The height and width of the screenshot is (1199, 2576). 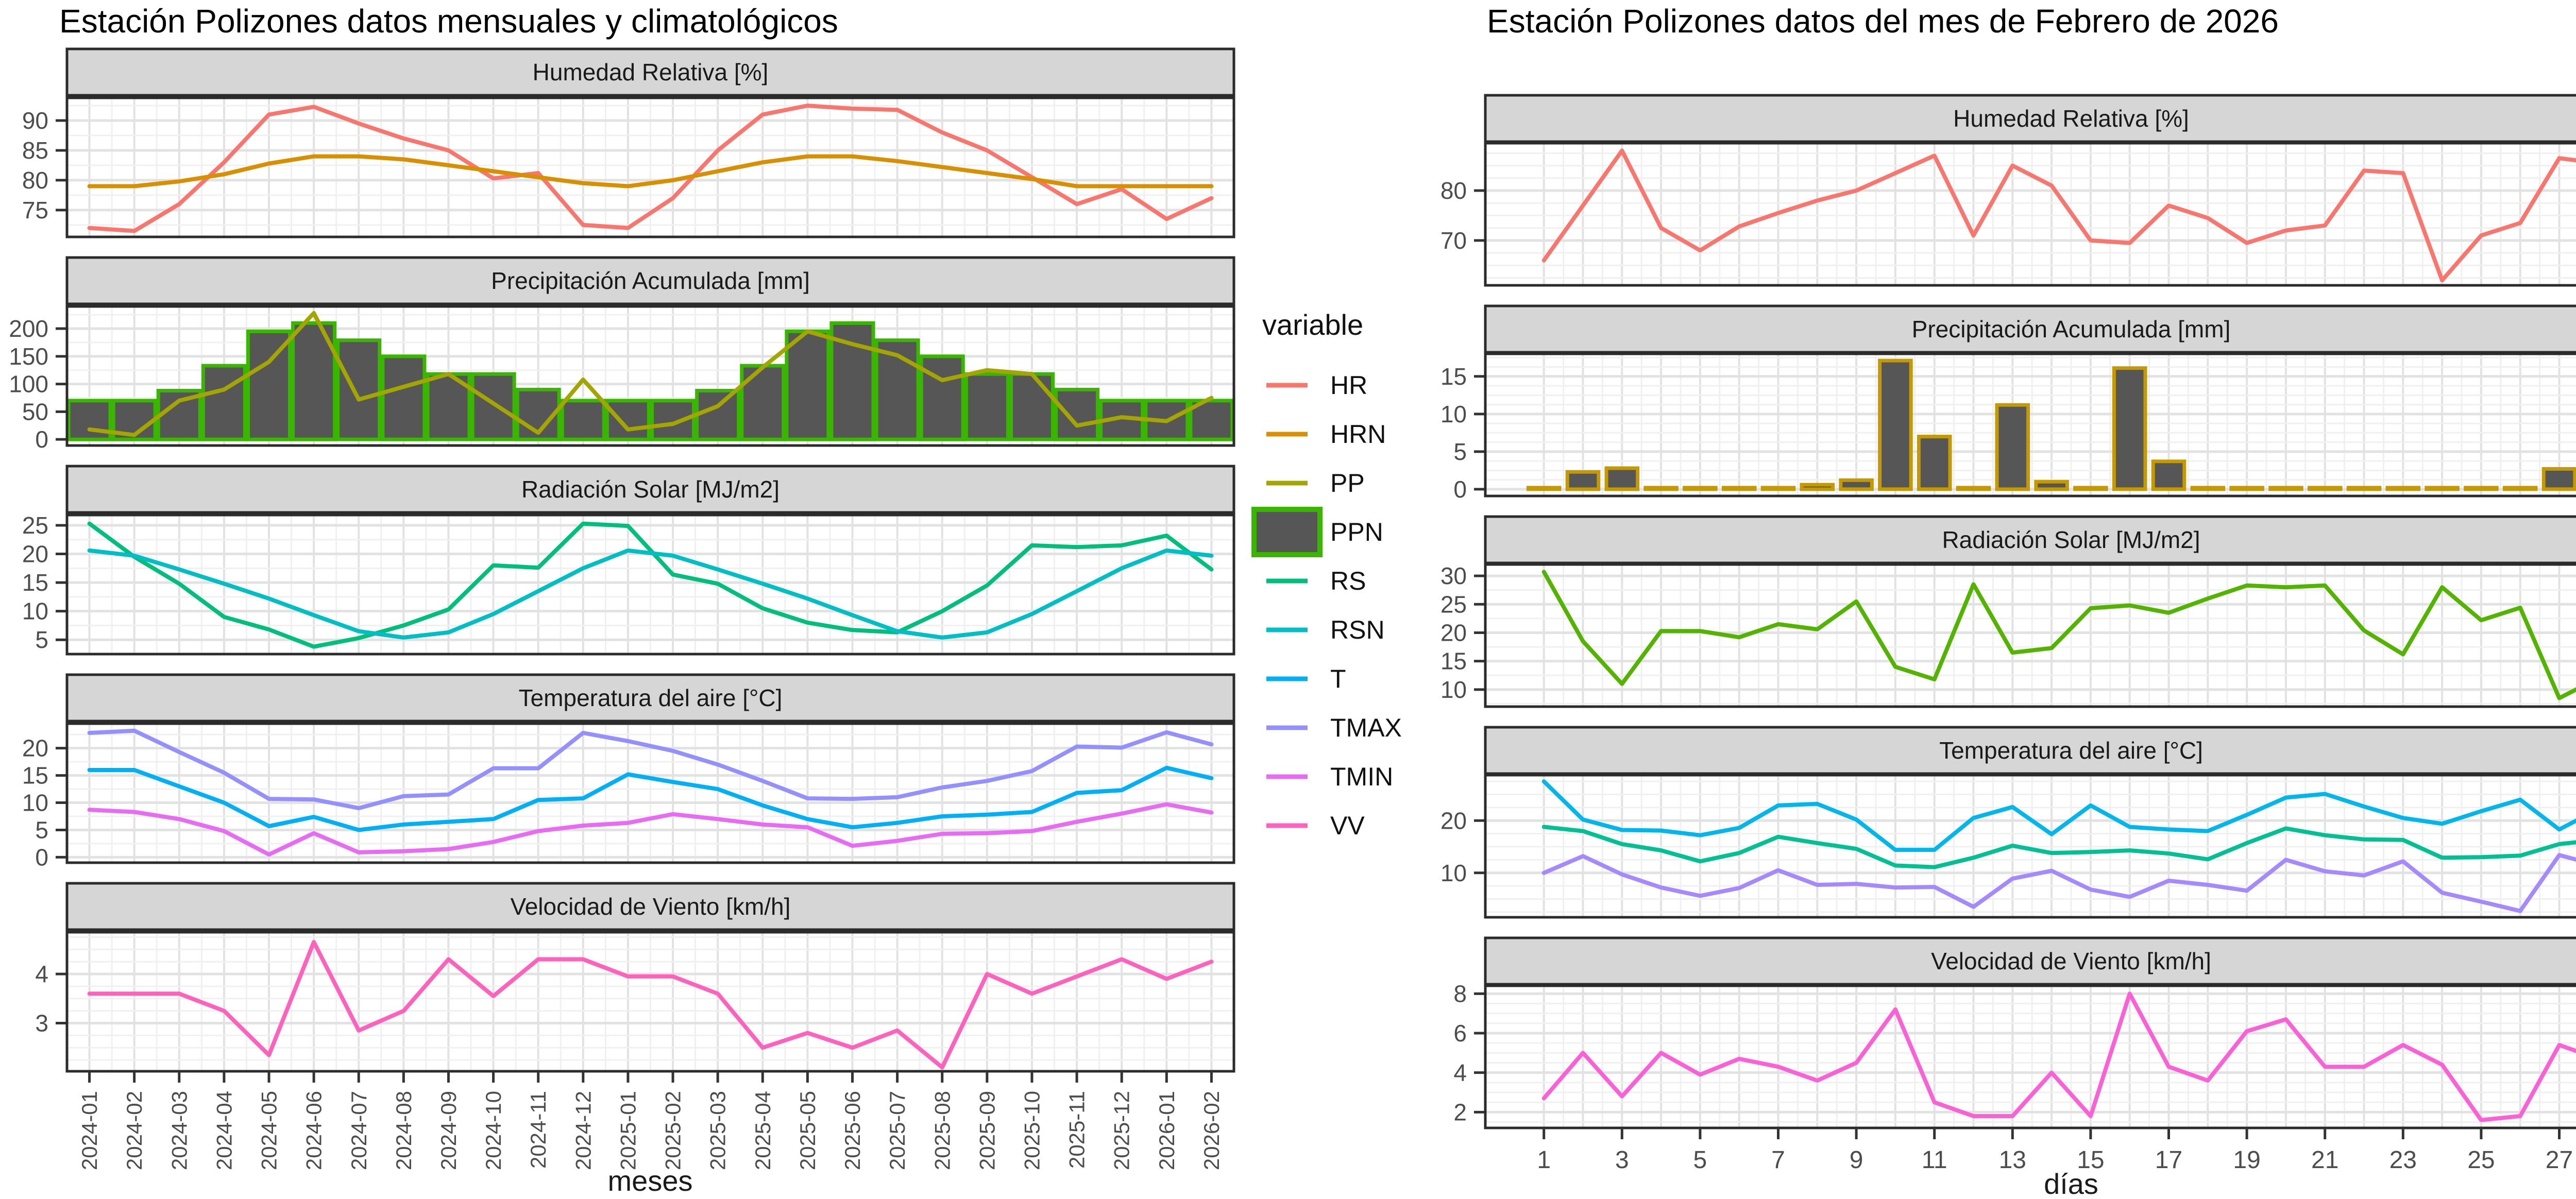 I want to click on x-tick-label: 2024-05, so click(x=269, y=1130).